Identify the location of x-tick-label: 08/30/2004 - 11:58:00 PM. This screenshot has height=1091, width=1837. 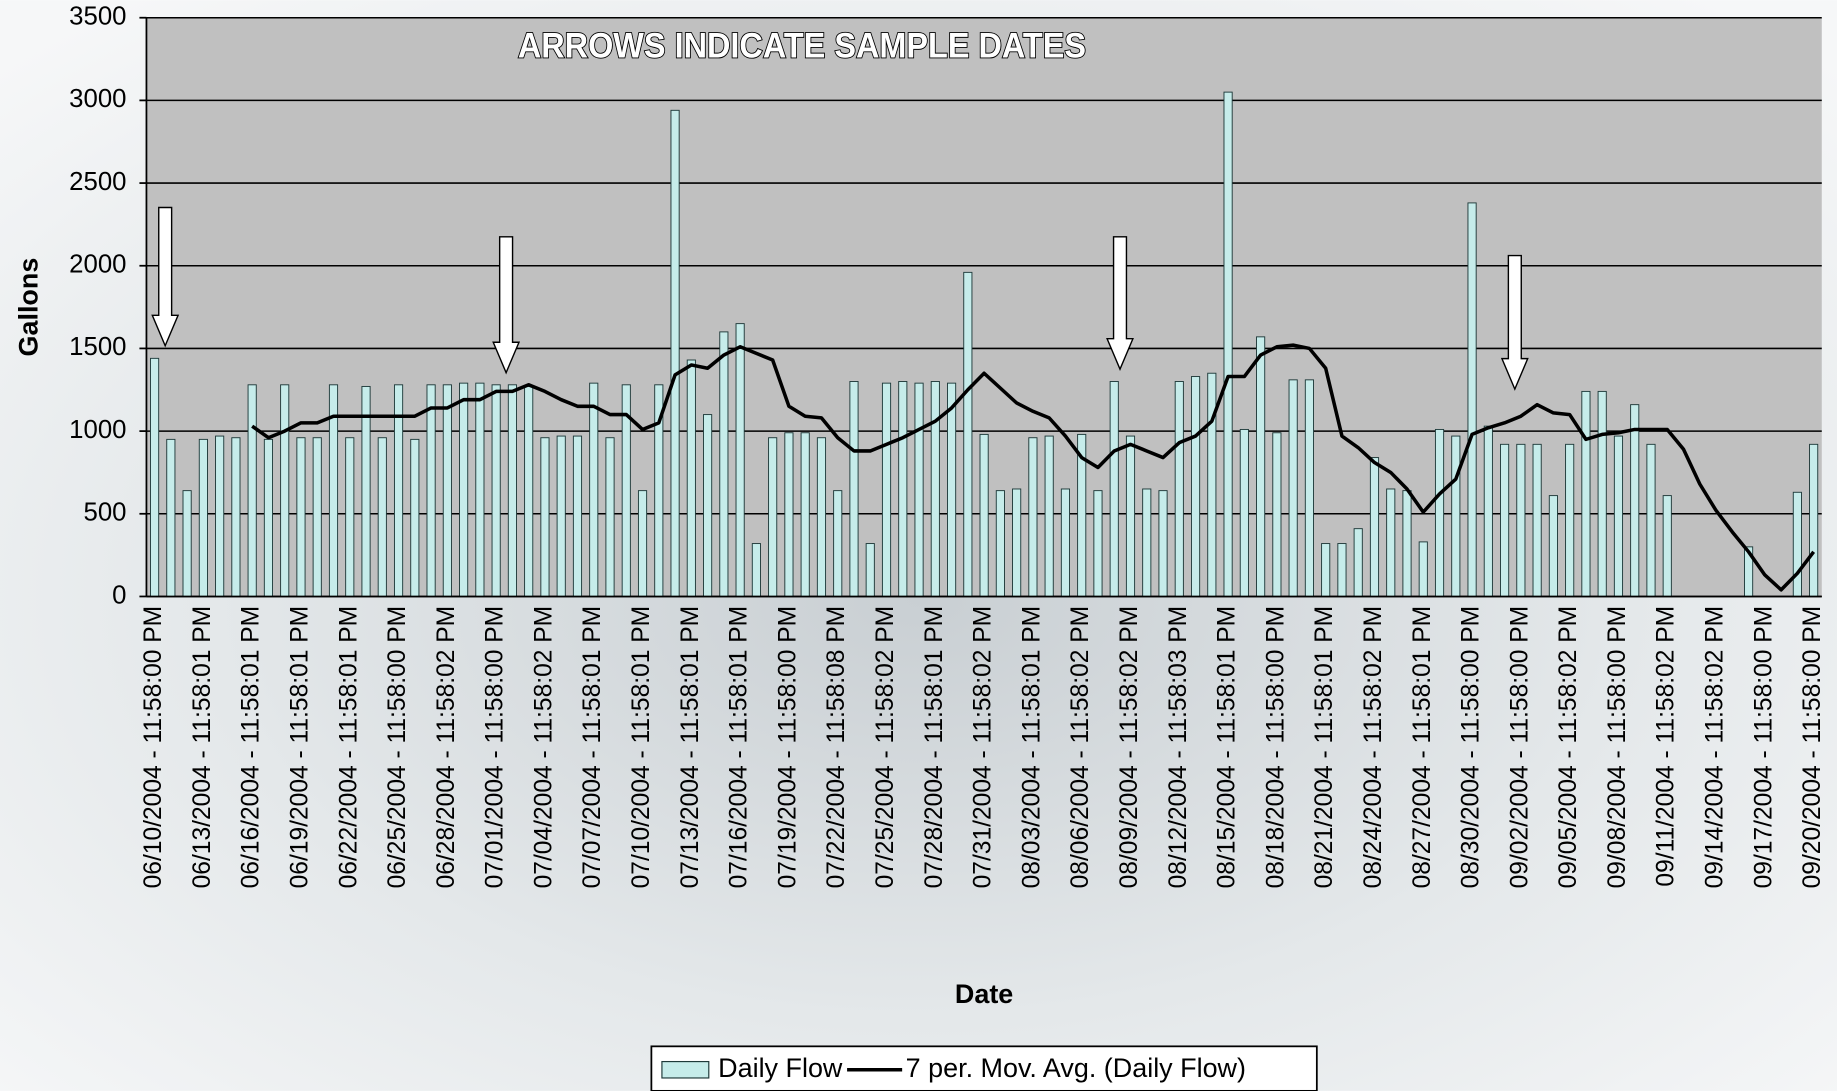
(1471, 747).